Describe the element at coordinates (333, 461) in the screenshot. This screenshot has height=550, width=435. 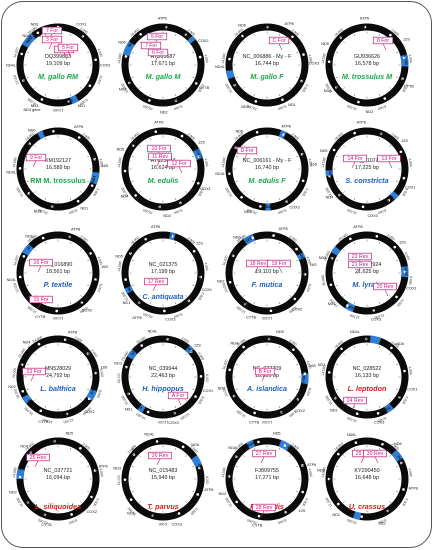
I see `gene-label-on-ring: ATP6` at that location.